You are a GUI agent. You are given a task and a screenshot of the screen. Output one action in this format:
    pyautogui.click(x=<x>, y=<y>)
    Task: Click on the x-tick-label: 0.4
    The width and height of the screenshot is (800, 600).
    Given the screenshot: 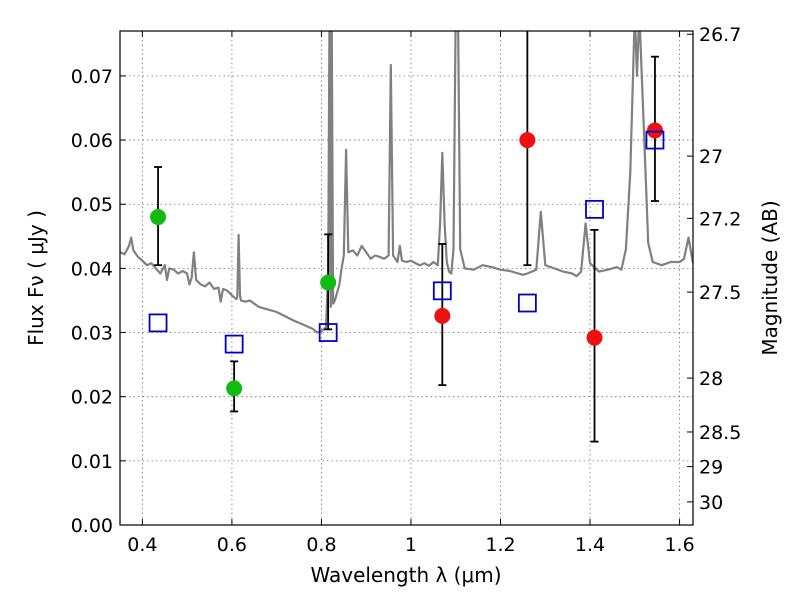 What is the action you would take?
    pyautogui.click(x=142, y=545)
    